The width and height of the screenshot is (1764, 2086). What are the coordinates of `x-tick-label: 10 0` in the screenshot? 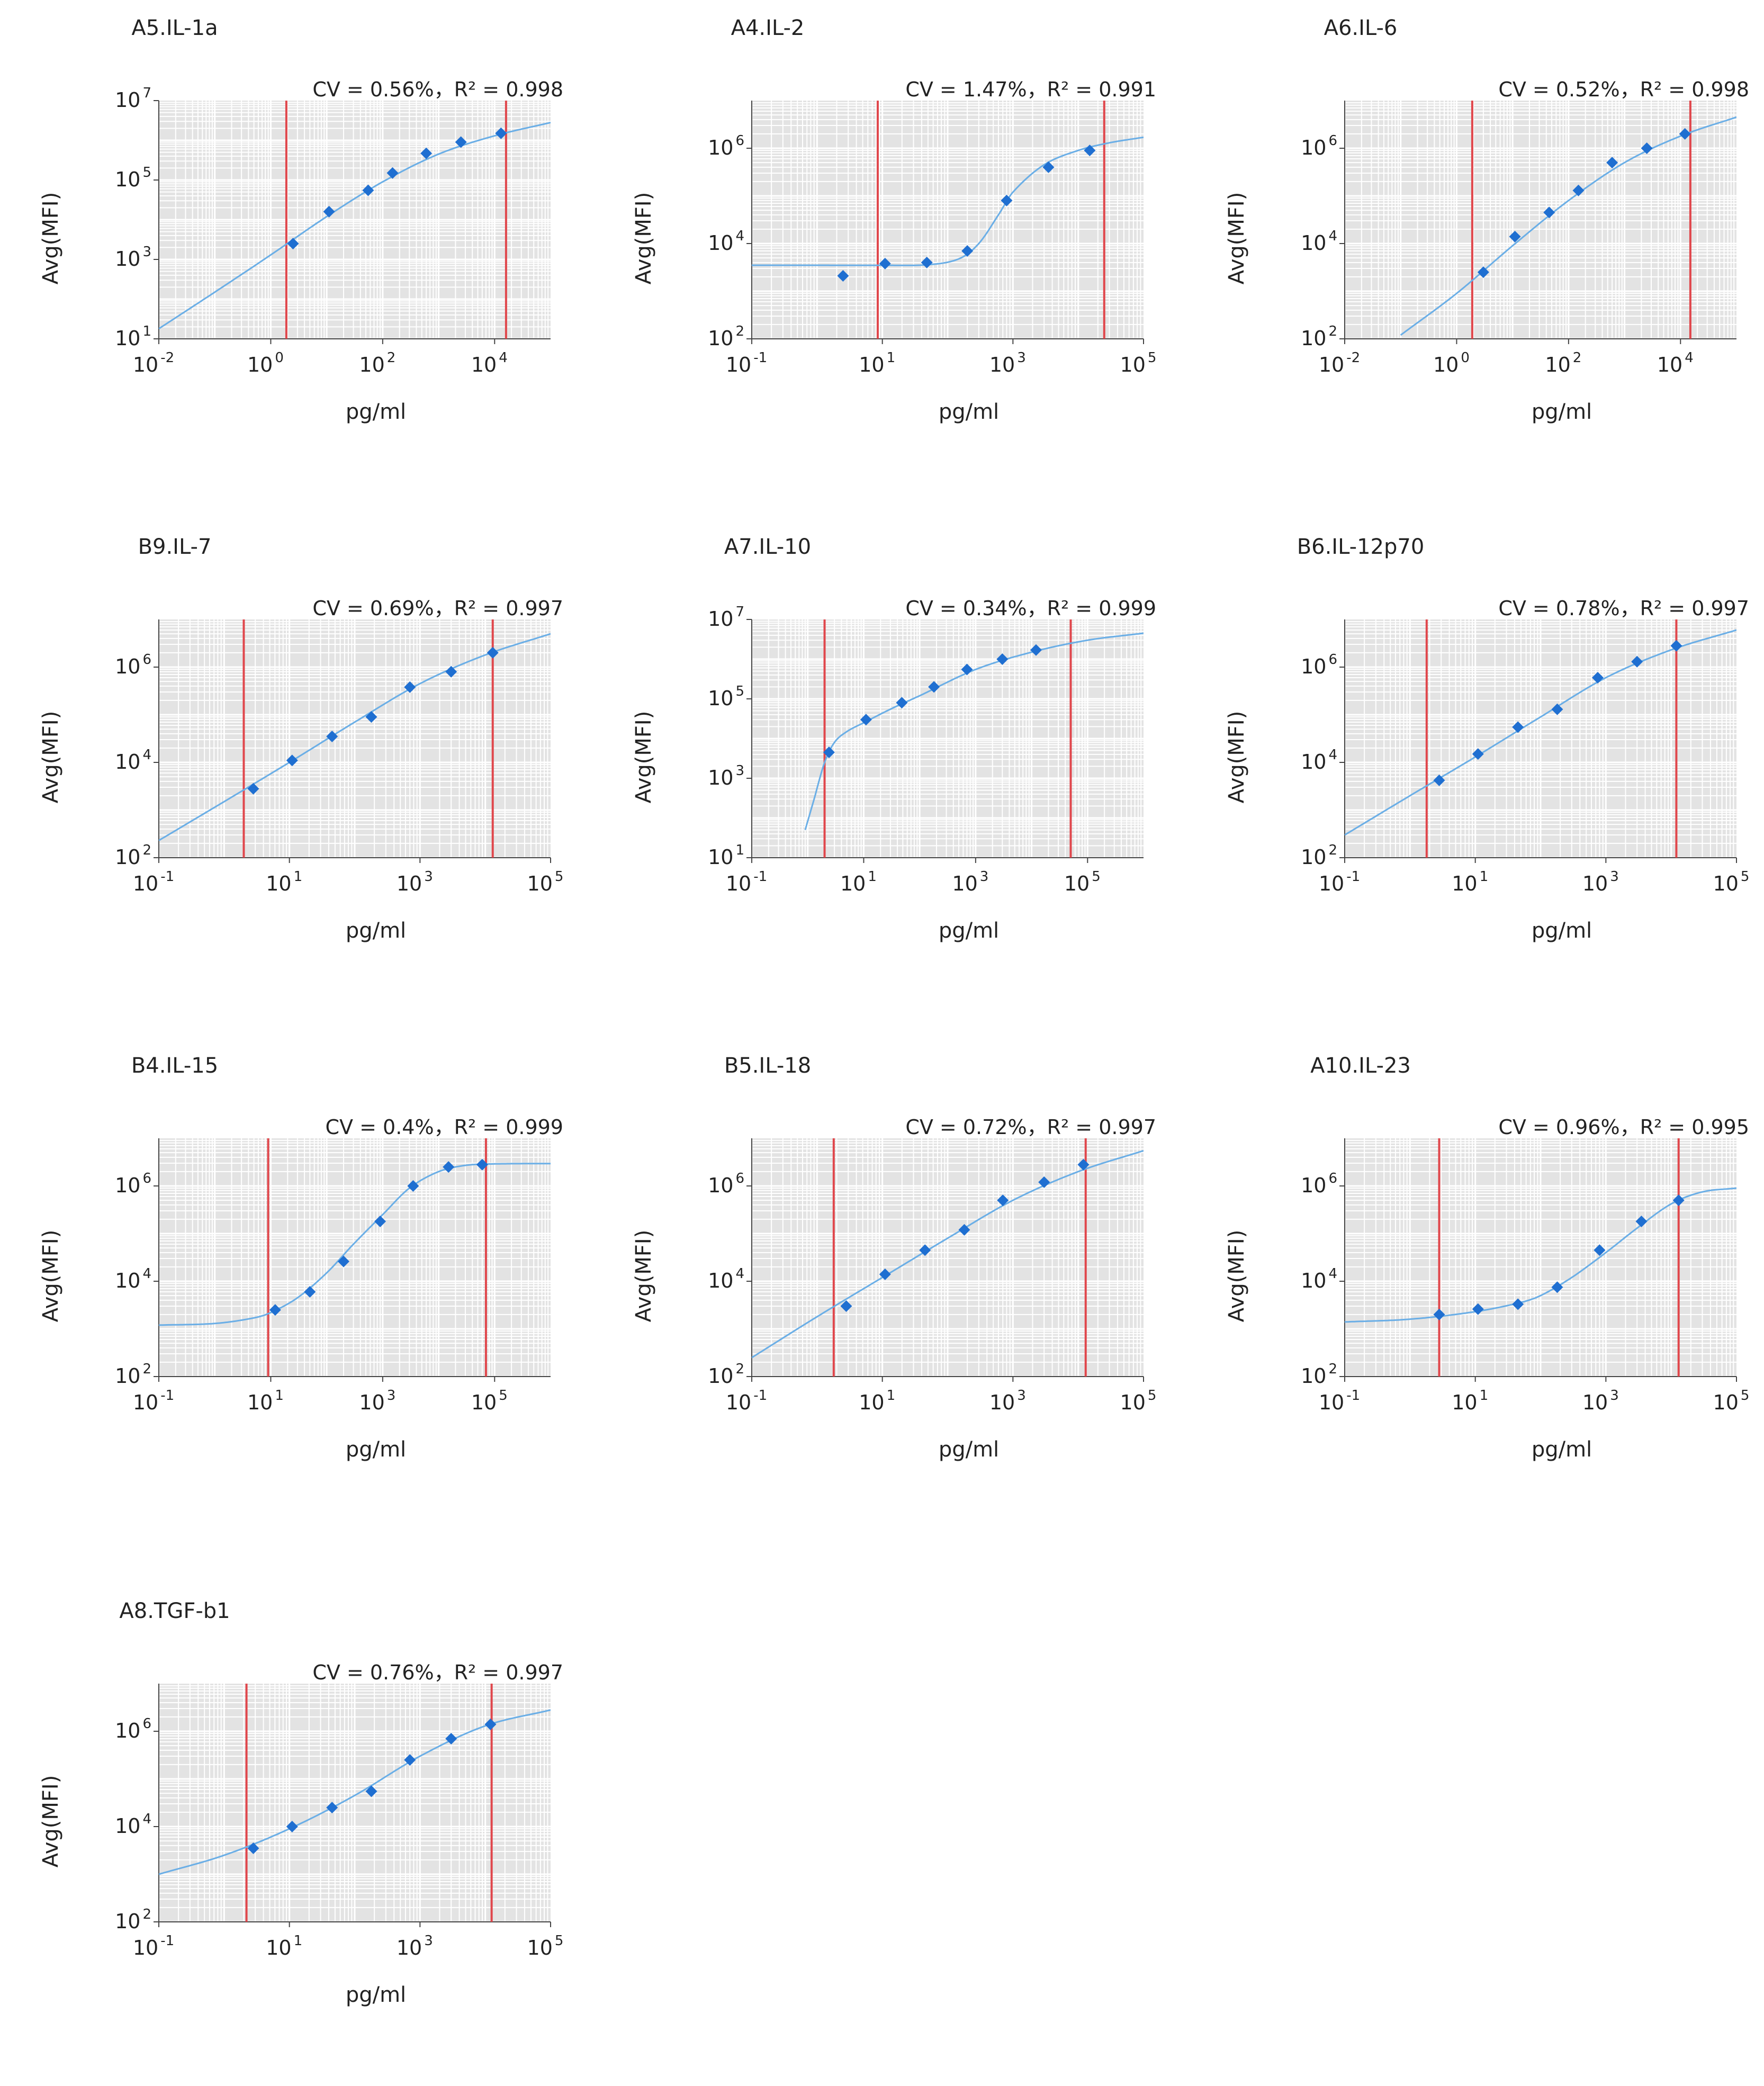 It's located at (1451, 363).